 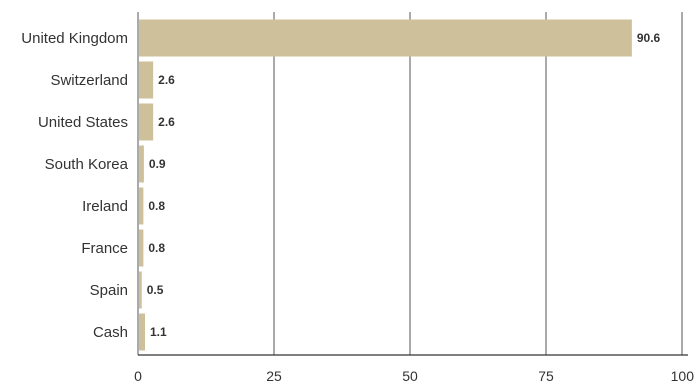 What do you see at coordinates (410, 375) in the screenshot?
I see `x-tick-label: 50` at bounding box center [410, 375].